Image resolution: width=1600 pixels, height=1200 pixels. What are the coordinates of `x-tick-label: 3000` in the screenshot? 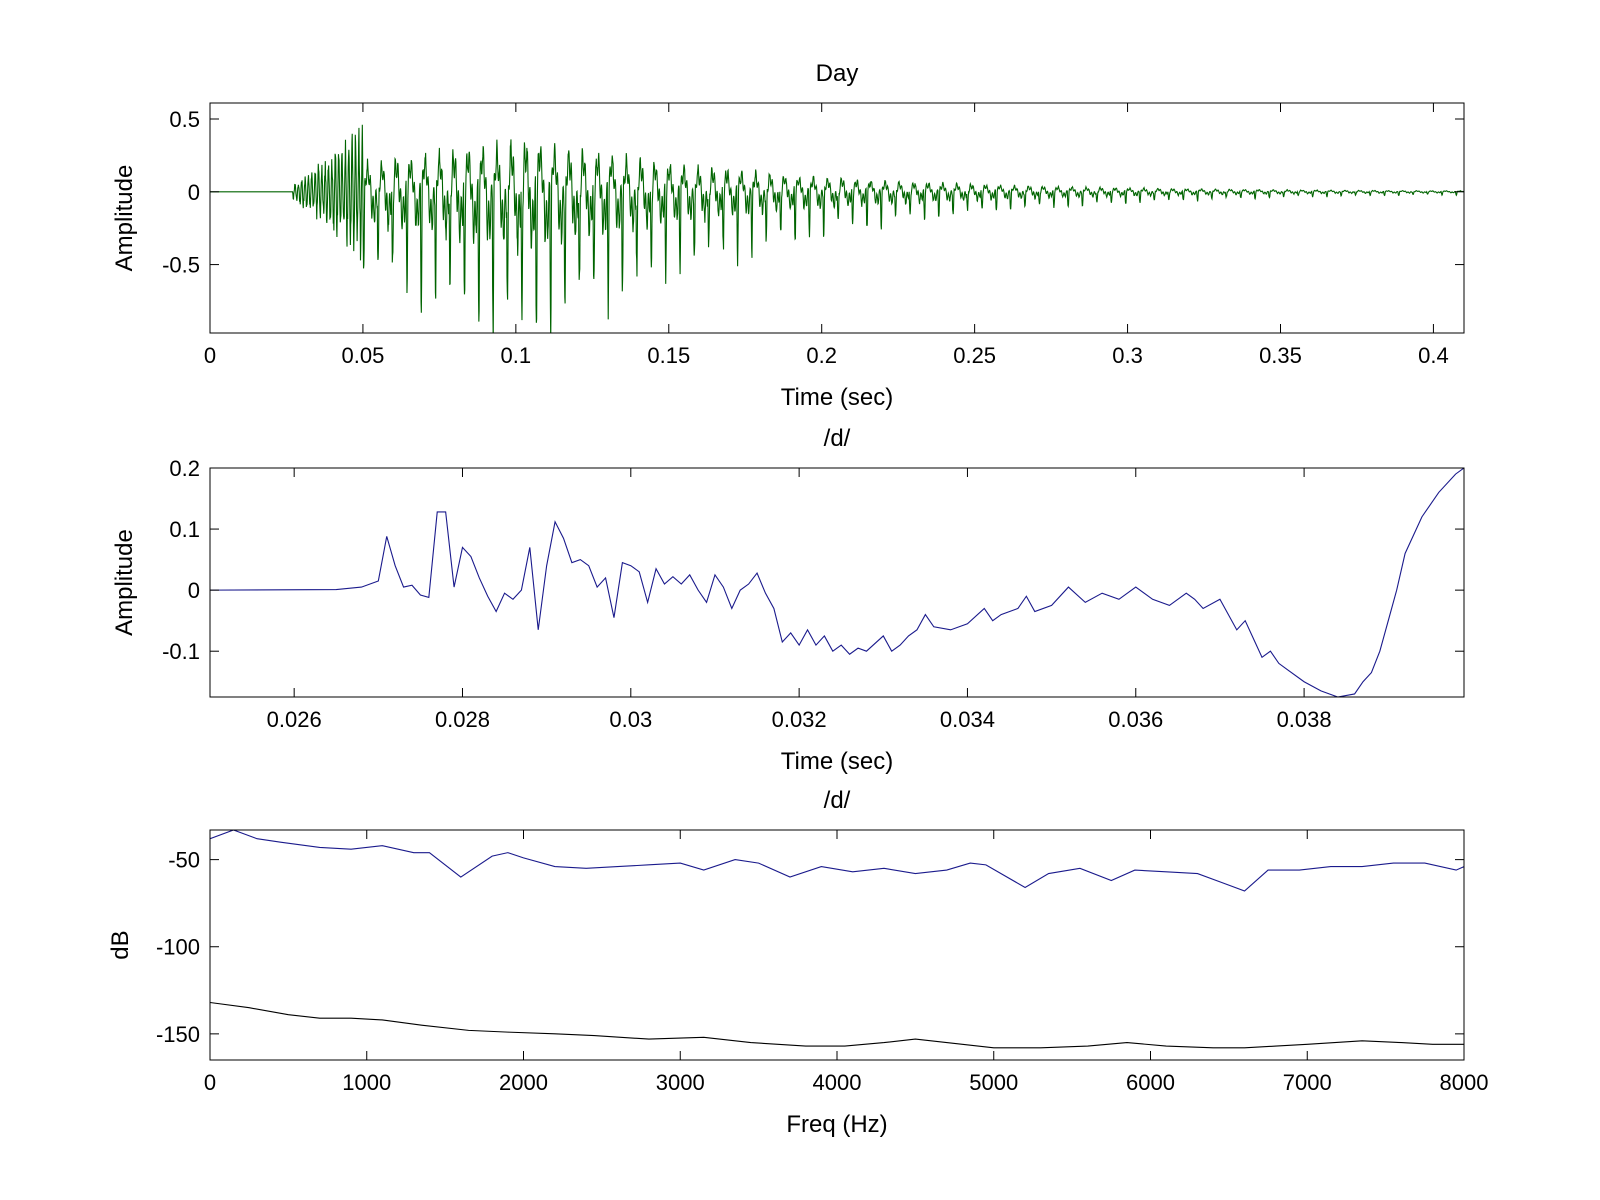 It's located at (680, 1082).